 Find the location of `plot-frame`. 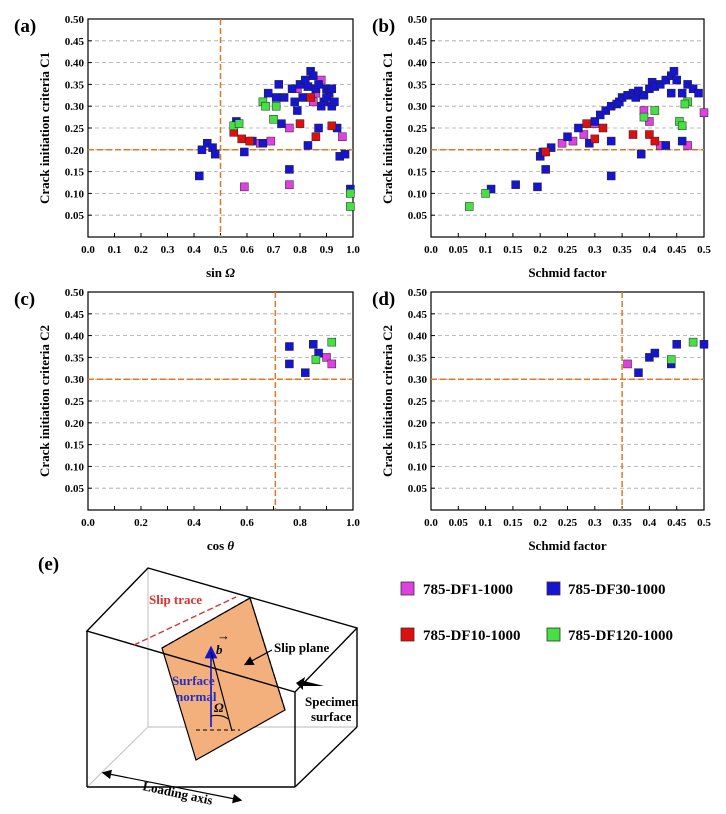

plot-frame is located at coordinates (567, 401).